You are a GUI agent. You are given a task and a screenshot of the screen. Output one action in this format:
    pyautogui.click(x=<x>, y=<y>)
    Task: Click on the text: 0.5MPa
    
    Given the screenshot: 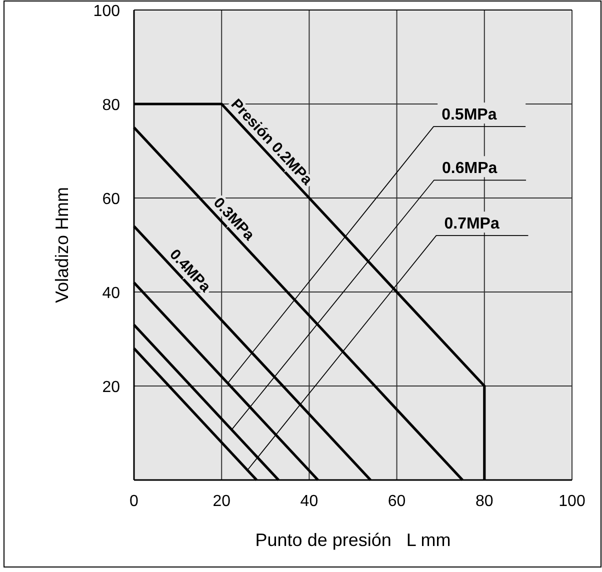 What is the action you would take?
    pyautogui.click(x=469, y=115)
    